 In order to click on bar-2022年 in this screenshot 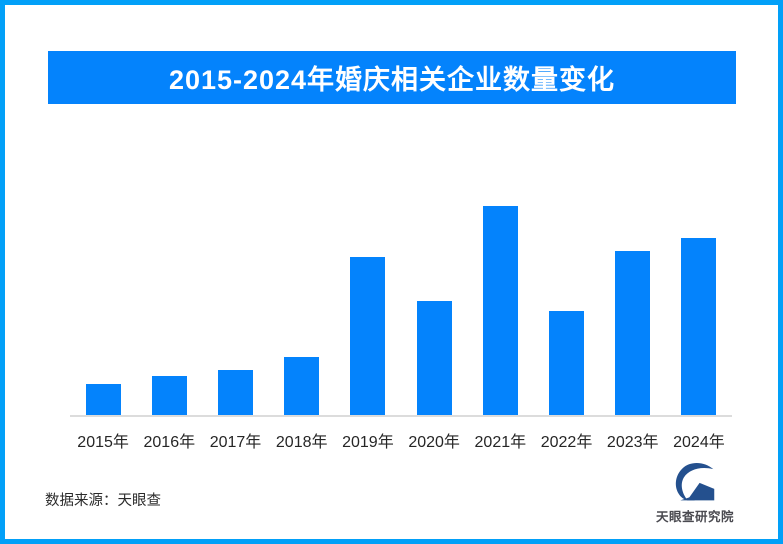, I will do `click(567, 362)`.